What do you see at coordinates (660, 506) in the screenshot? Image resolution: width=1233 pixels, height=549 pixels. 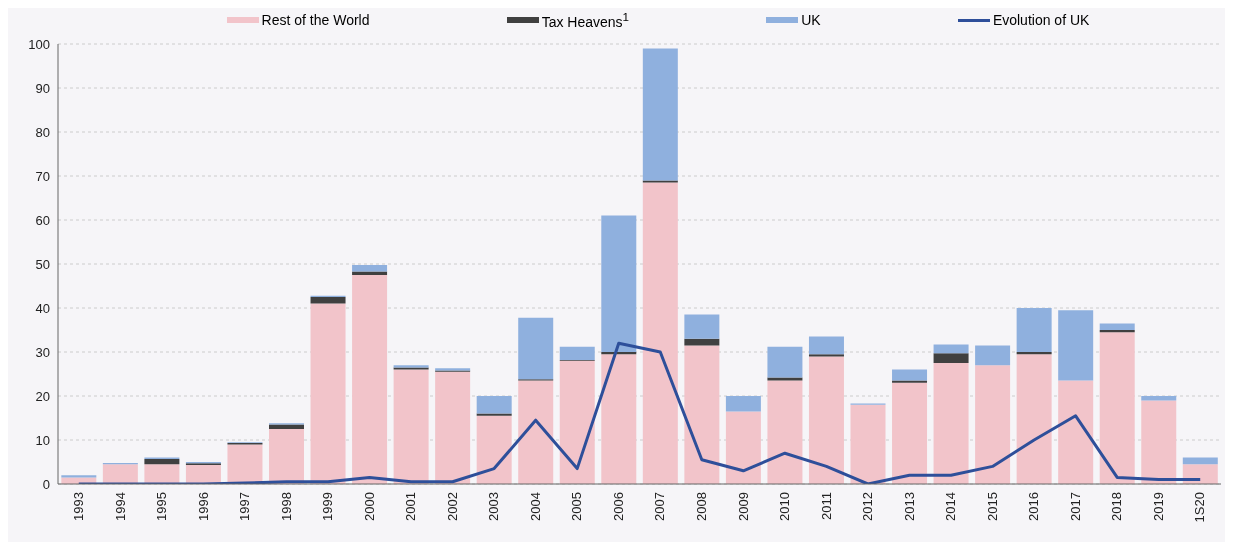 I see `x-tick-label: 2007` at bounding box center [660, 506].